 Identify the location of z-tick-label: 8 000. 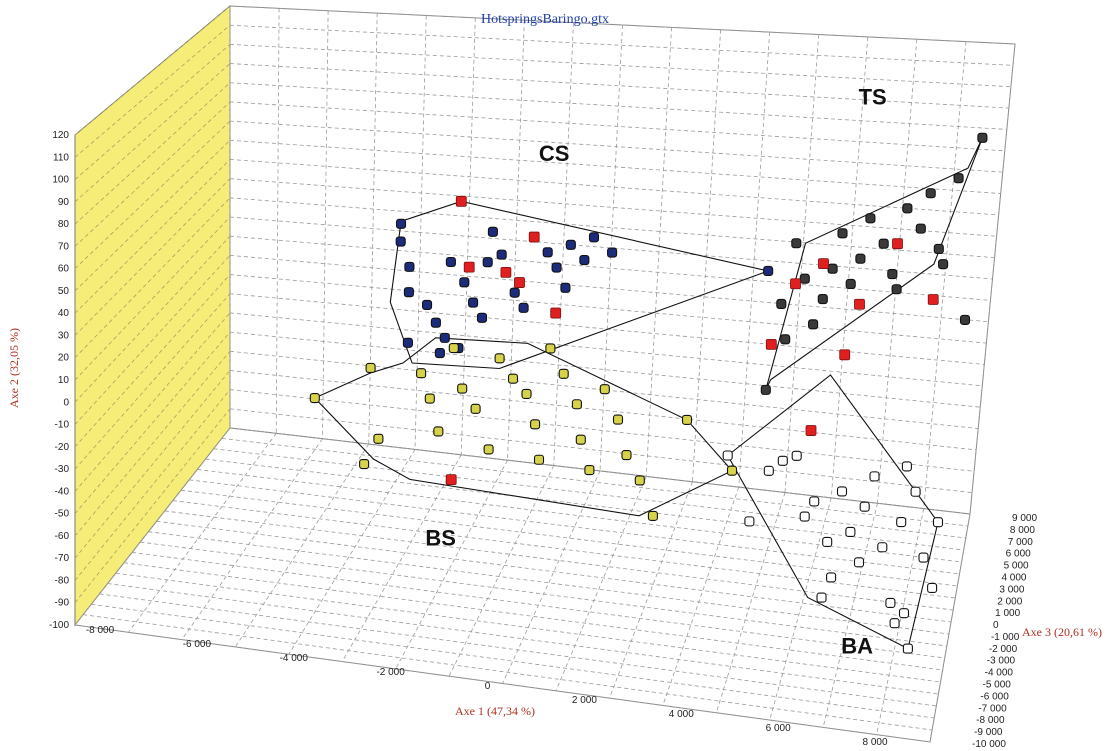
(1022, 530).